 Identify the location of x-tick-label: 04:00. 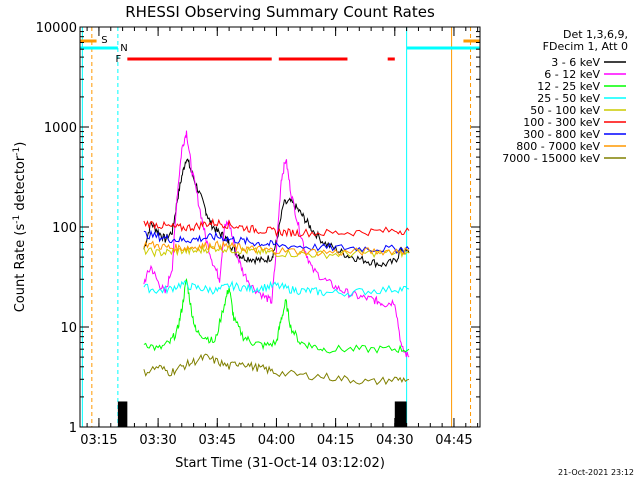
(276, 440).